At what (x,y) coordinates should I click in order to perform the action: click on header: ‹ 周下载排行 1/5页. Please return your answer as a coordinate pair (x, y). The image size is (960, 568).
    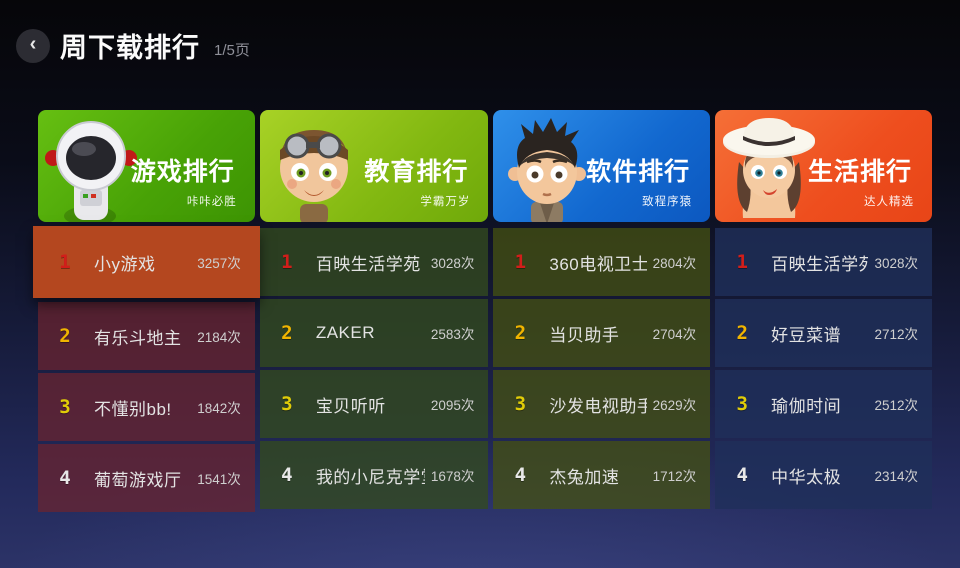
    Looking at the image, I should click on (133, 45).